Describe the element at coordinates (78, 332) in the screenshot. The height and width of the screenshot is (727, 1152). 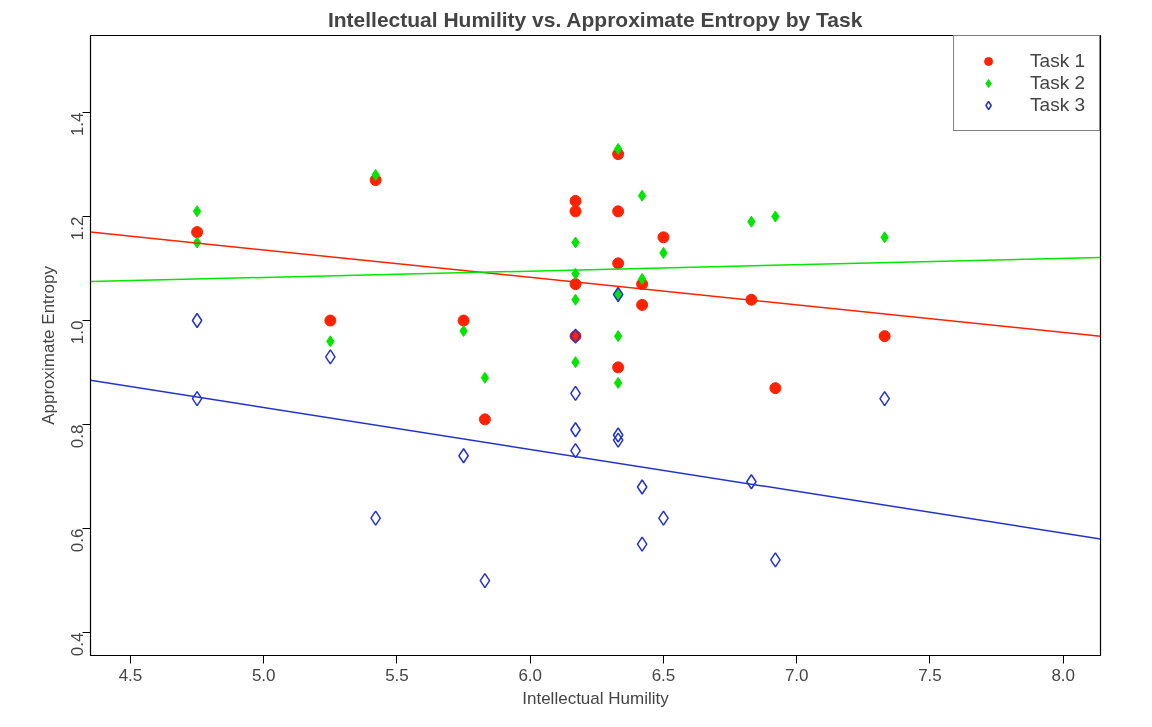
I see `y-tick-label: 1.0` at that location.